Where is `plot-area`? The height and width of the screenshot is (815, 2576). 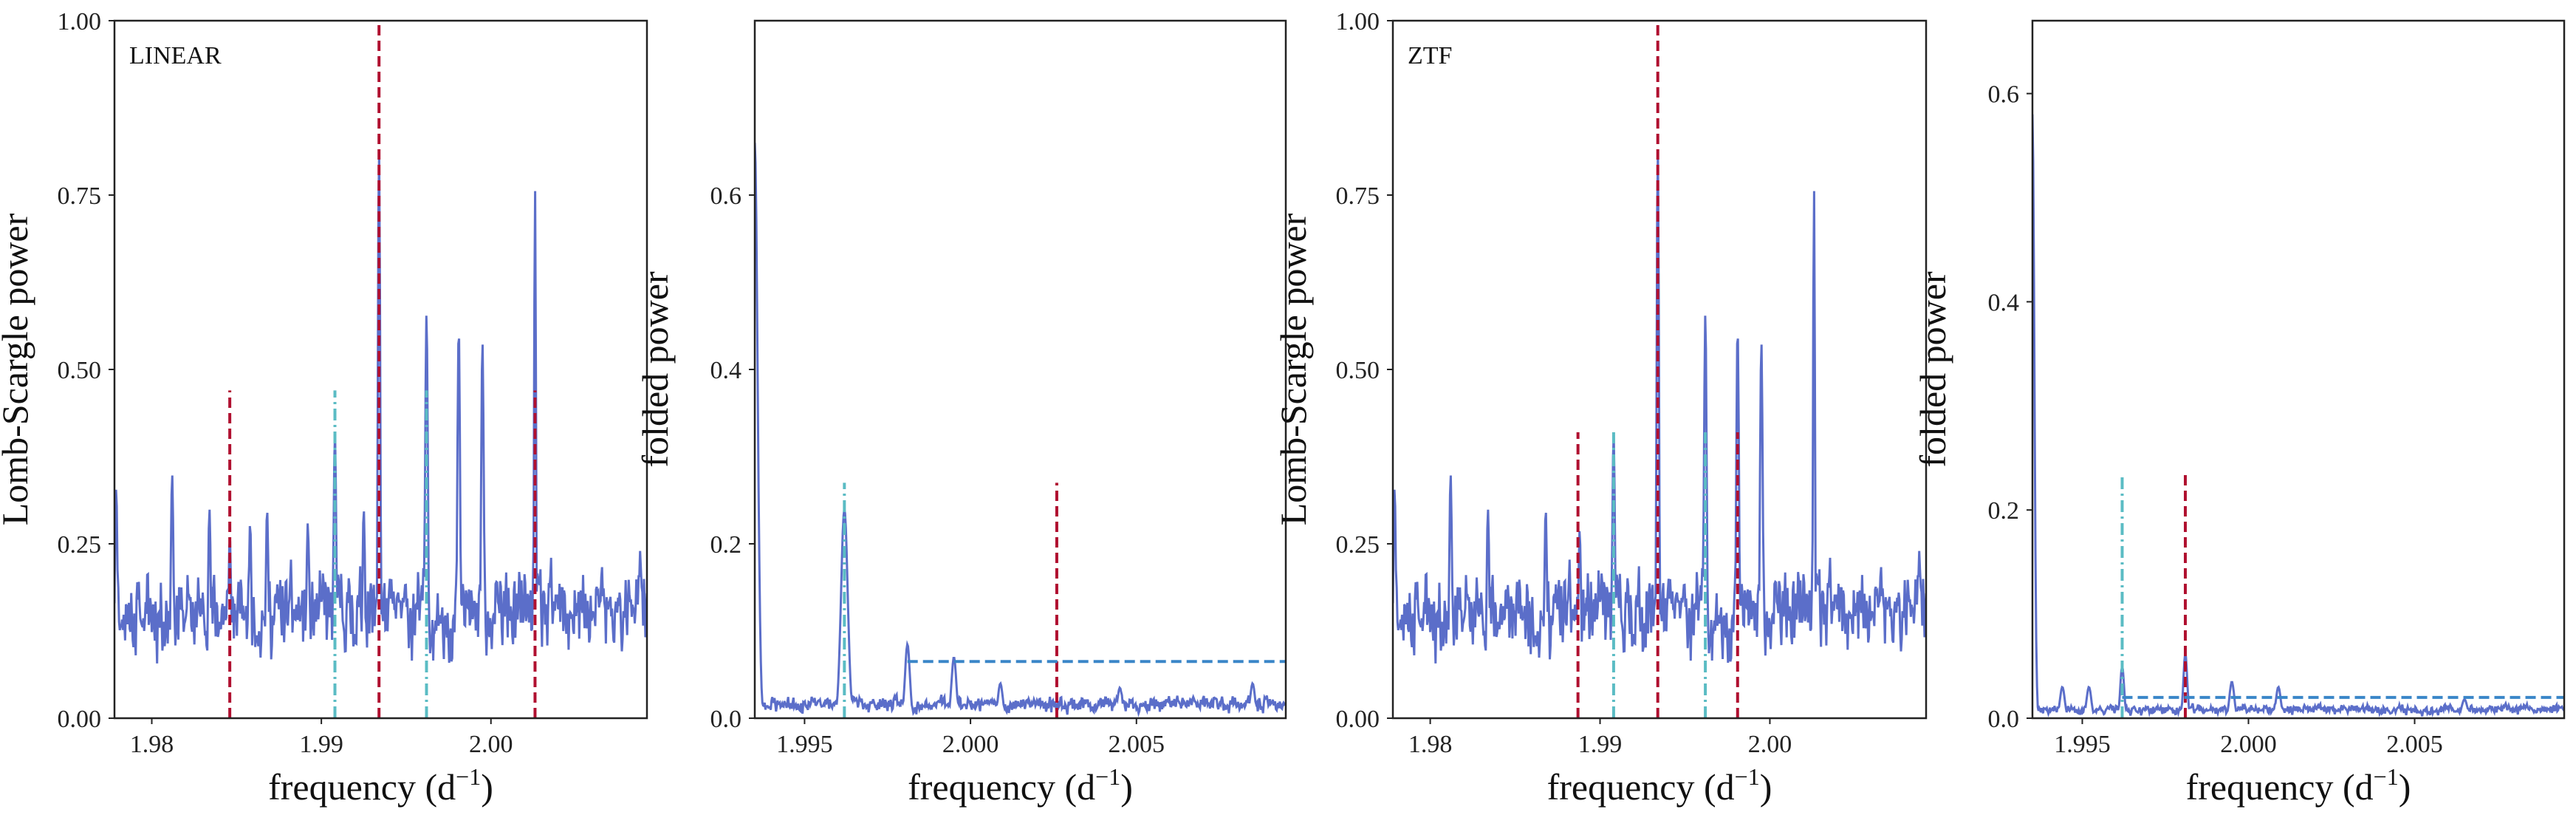
plot-area is located at coordinates (1020, 430).